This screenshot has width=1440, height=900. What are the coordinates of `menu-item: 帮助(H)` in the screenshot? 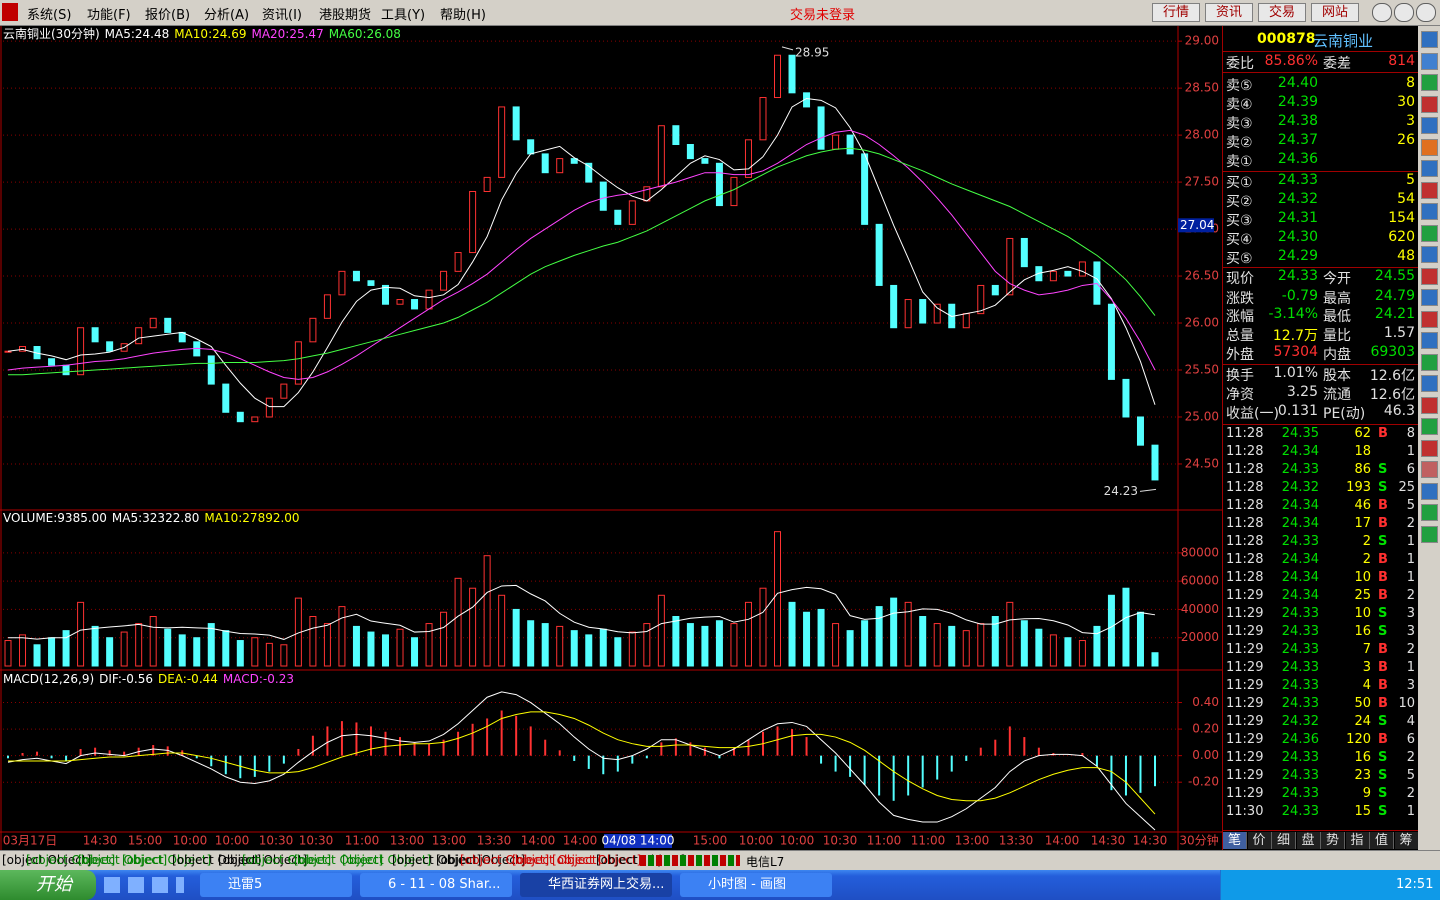 It's located at (463, 15).